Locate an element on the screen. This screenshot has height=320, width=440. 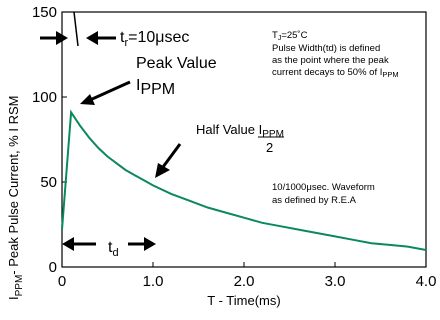
x-tick-label: 3.0 is located at coordinates (335, 281).